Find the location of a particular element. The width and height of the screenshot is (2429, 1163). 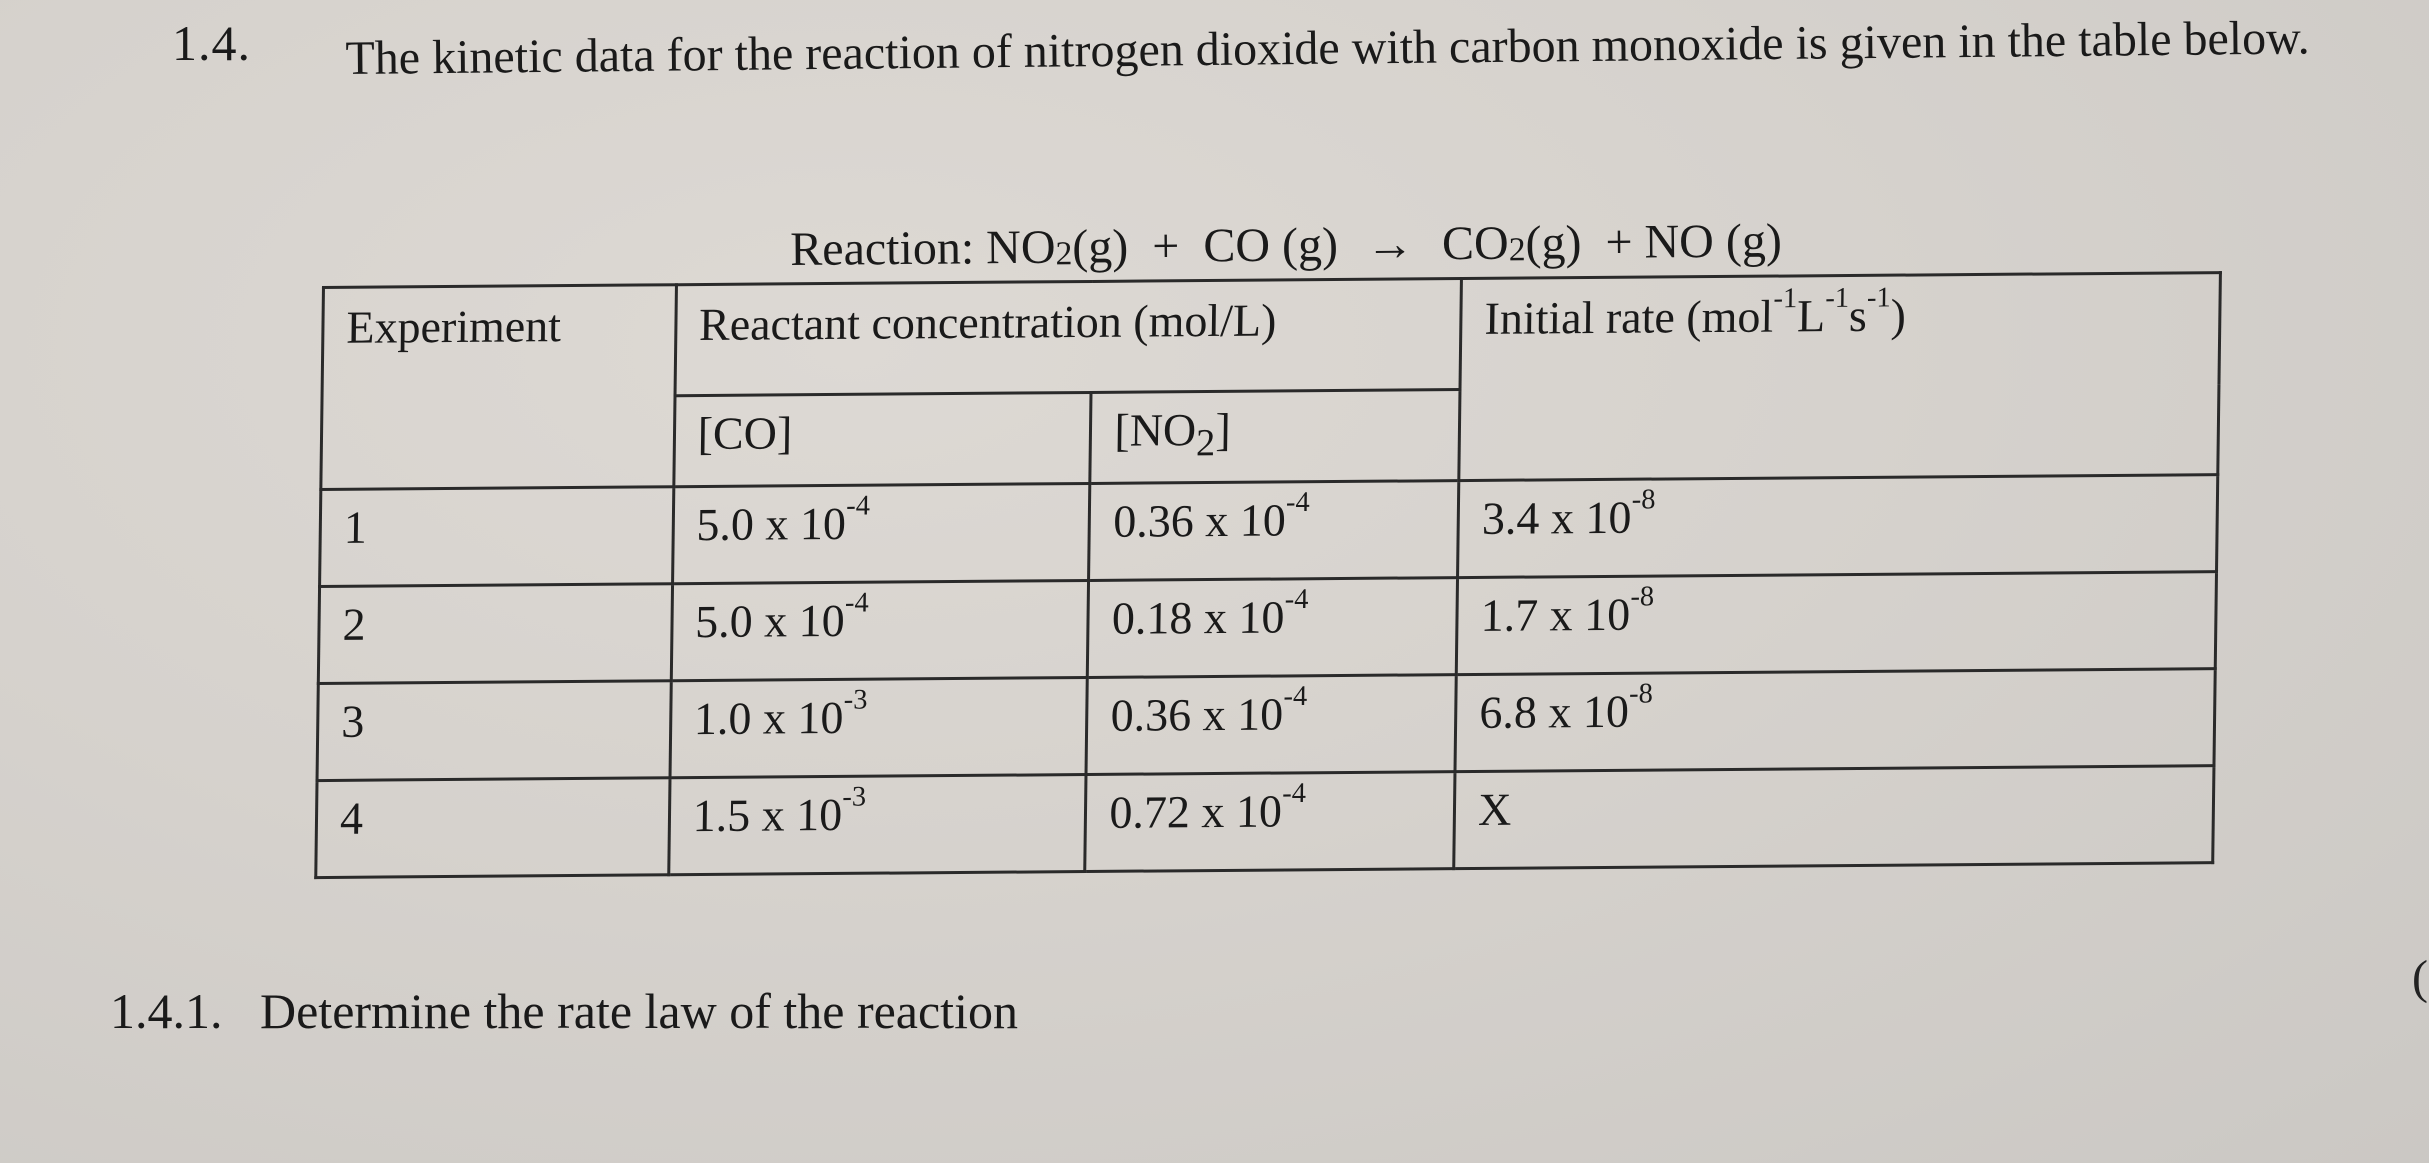

no2-base: 0.18 x 10 is located at coordinates (1198, 617).